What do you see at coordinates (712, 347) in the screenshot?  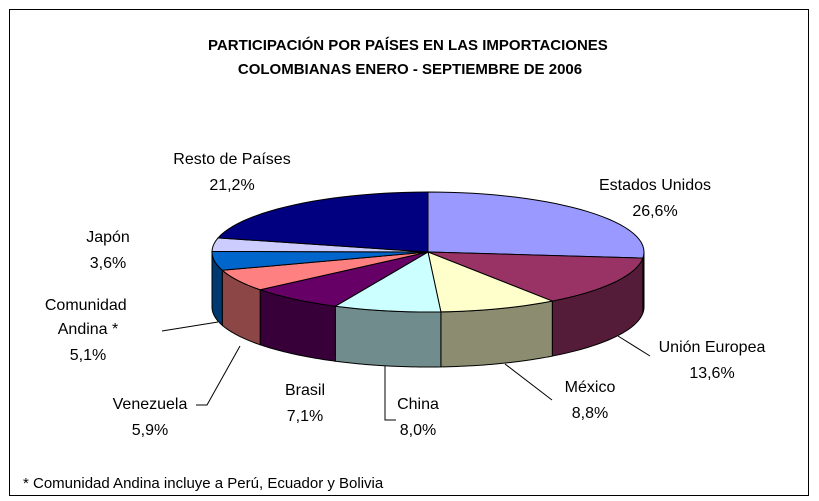 I see `slice-label: Unión Europea` at bounding box center [712, 347].